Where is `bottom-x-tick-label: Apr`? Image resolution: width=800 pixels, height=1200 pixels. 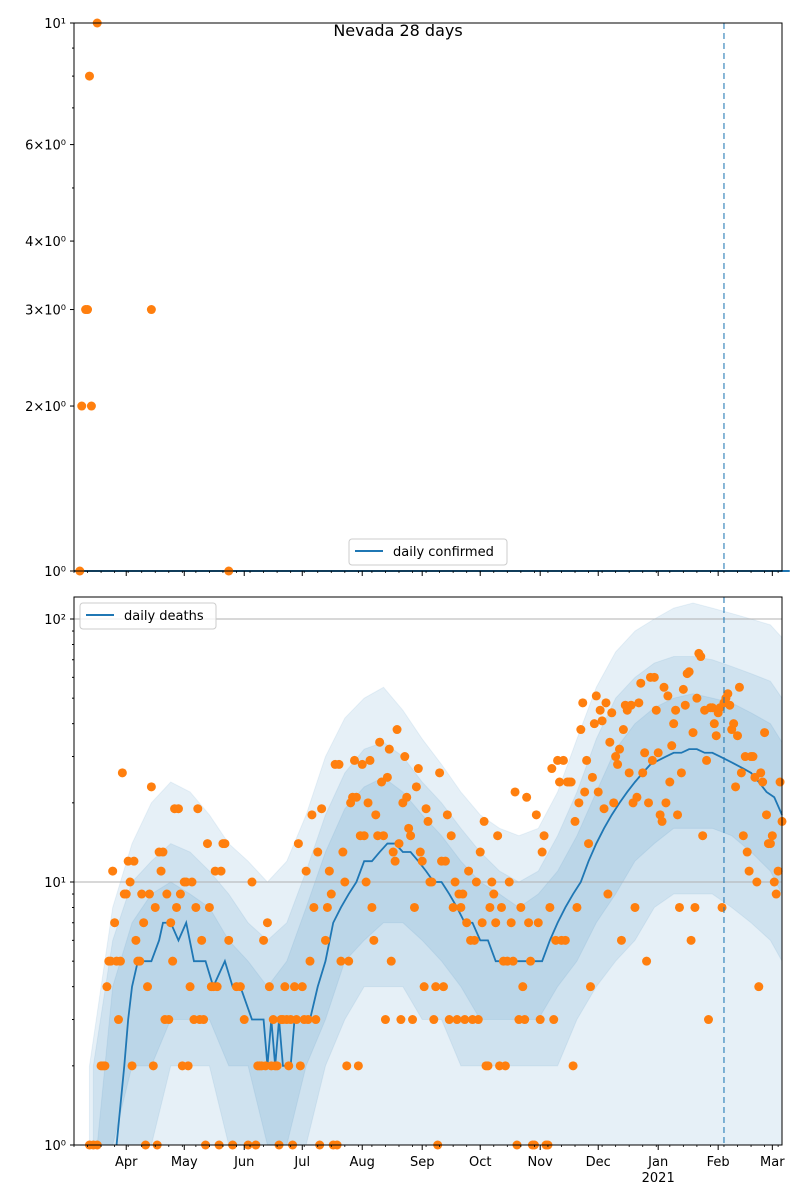 bottom-x-tick-label: Apr is located at coordinates (126, 1162).